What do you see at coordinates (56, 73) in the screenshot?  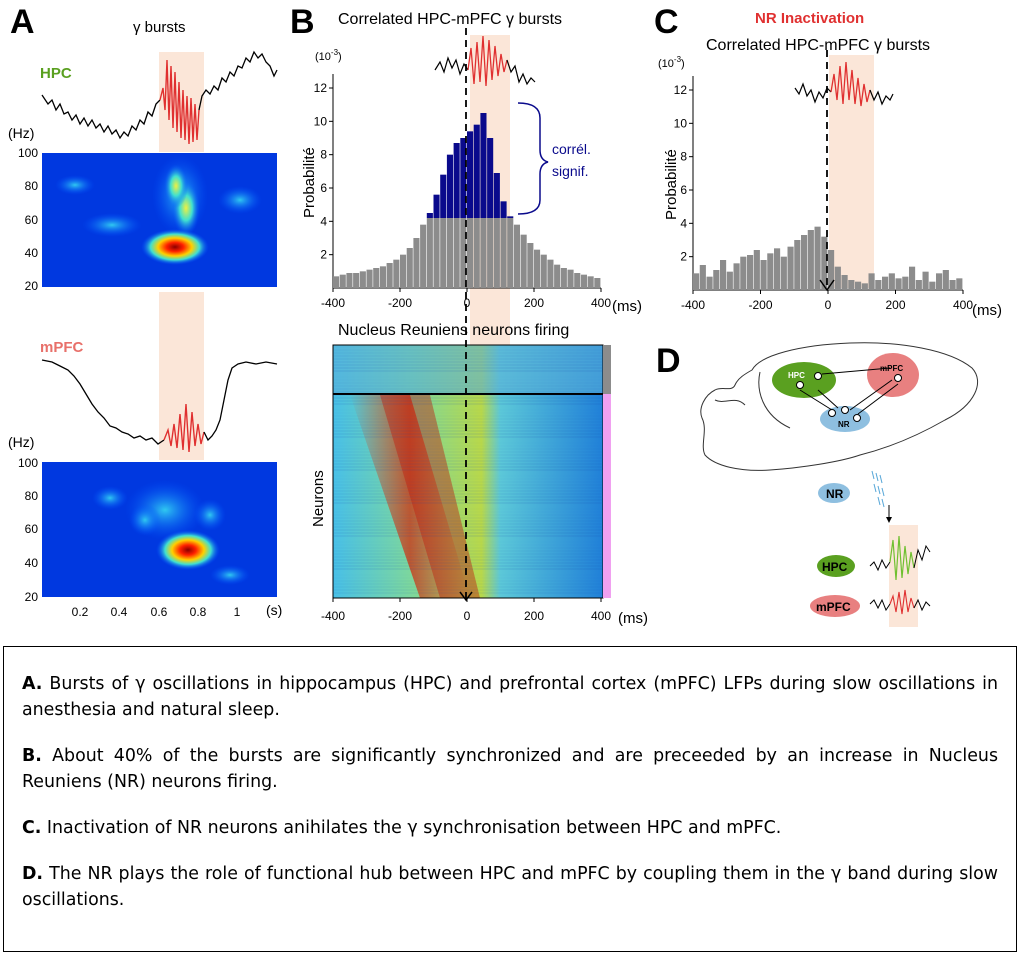 I see `hpc-trace-label: HPC` at bounding box center [56, 73].